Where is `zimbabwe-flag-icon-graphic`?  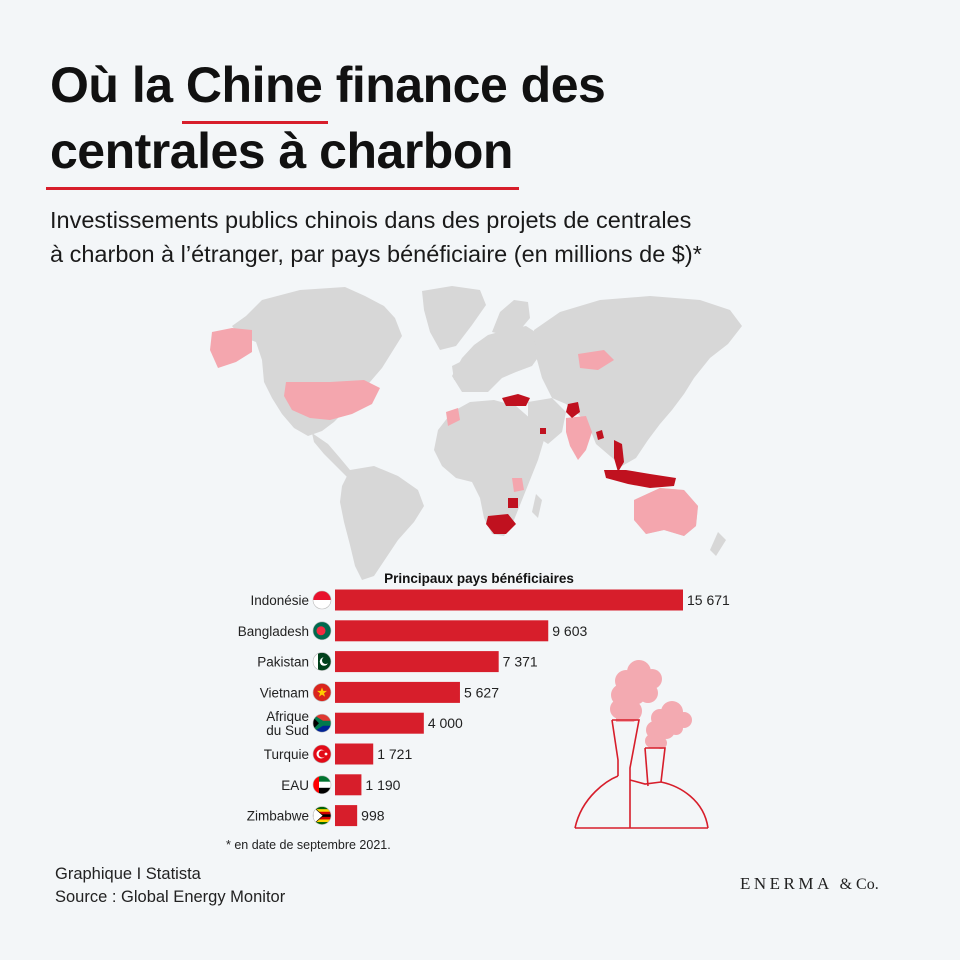
zimbabwe-flag-icon-graphic is located at coordinates (322, 815).